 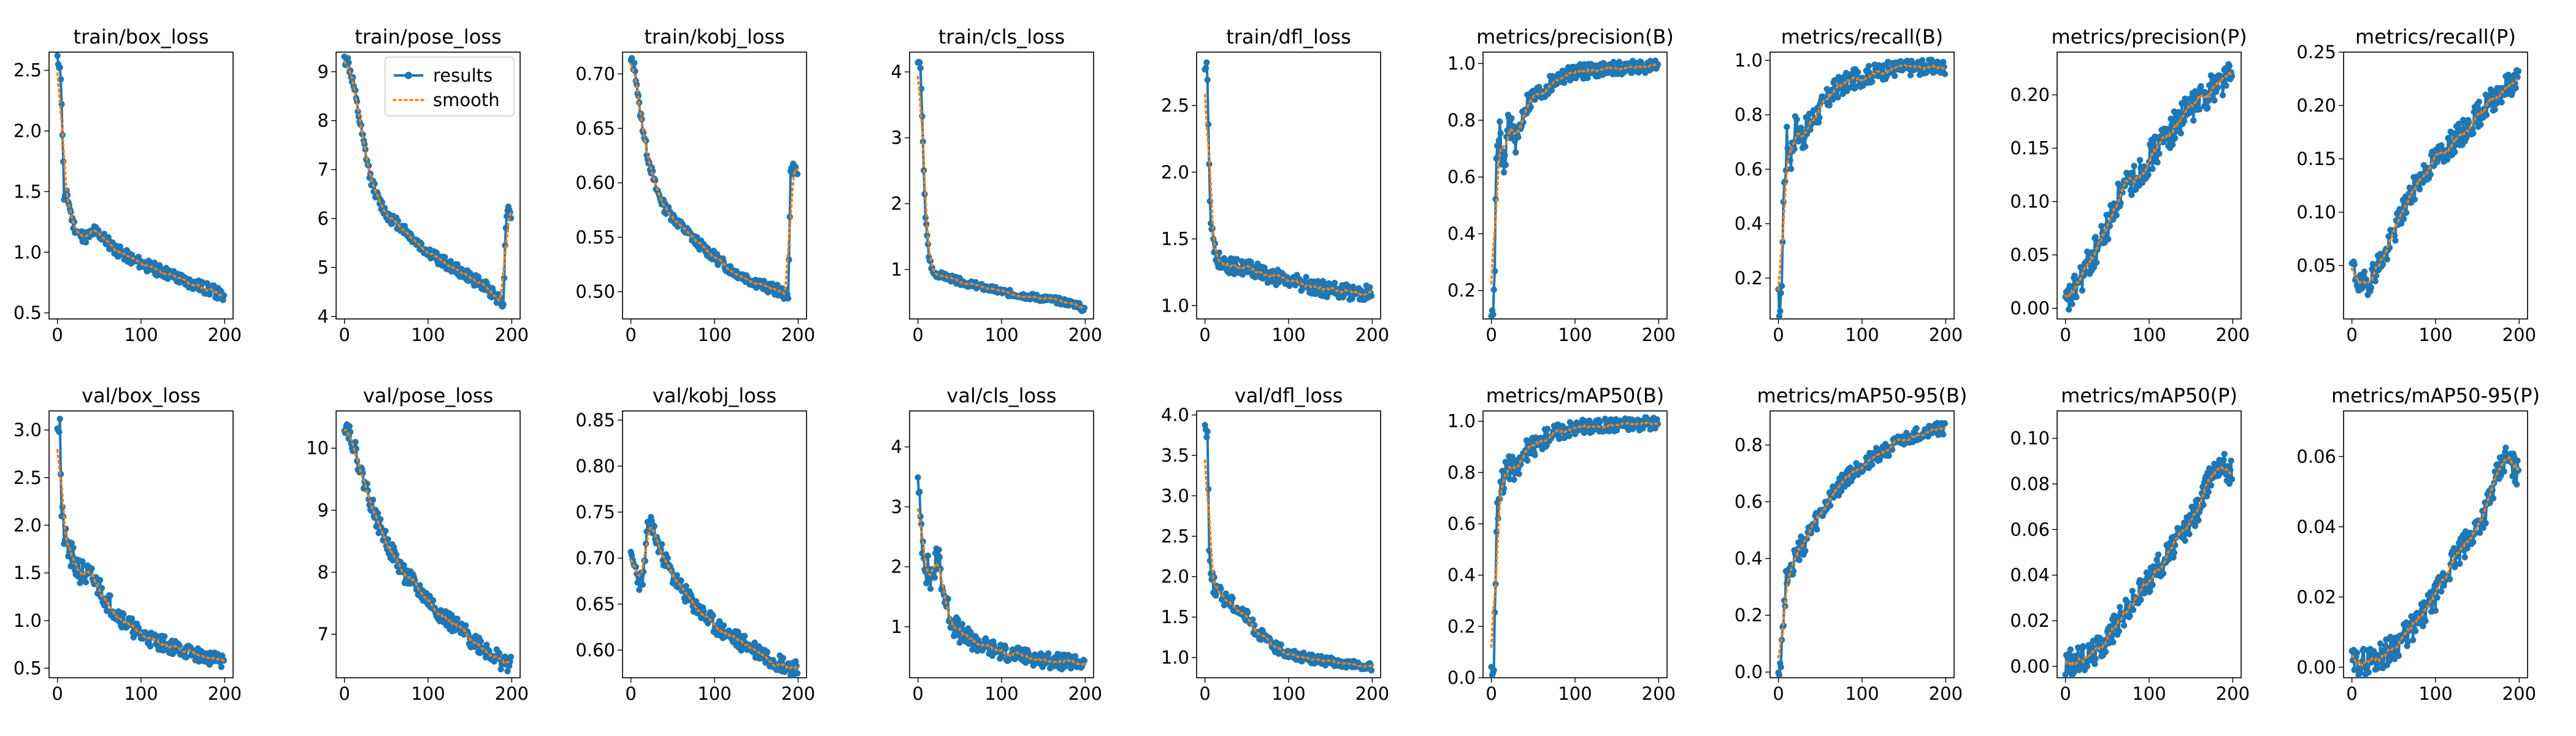 What do you see at coordinates (408, 75) in the screenshot?
I see `legend-results-marker` at bounding box center [408, 75].